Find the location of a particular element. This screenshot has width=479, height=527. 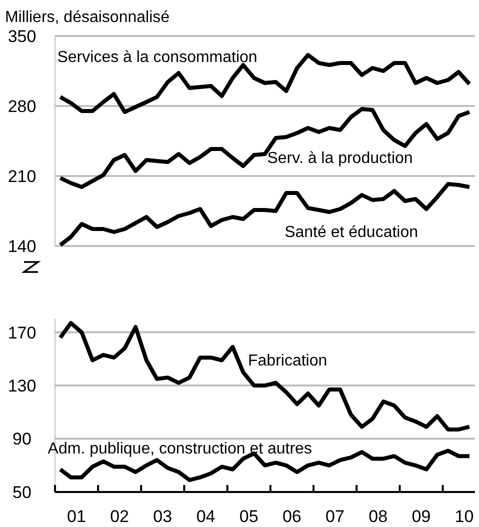

y-tick-label: 90 is located at coordinates (22, 439).